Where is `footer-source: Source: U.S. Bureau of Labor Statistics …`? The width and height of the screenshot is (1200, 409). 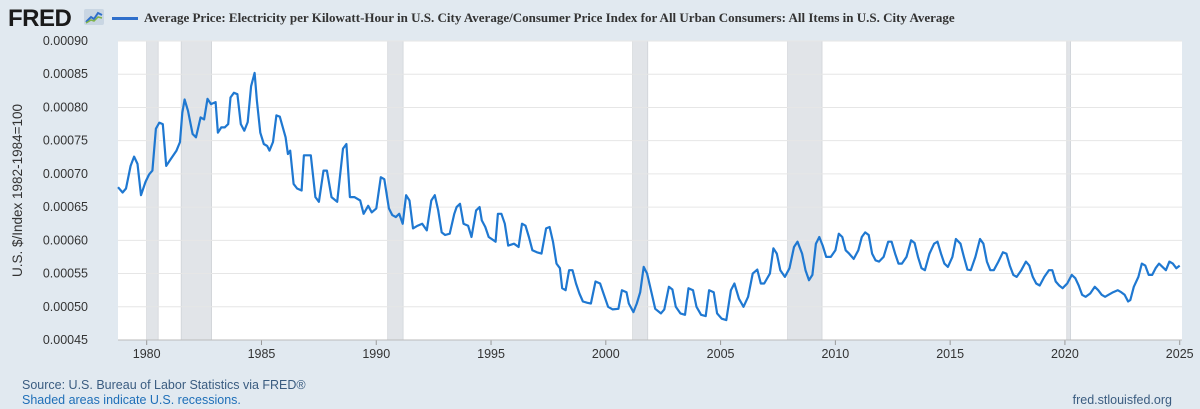
footer-source: Source: U.S. Bureau of Labor Statistics … is located at coordinates (164, 393).